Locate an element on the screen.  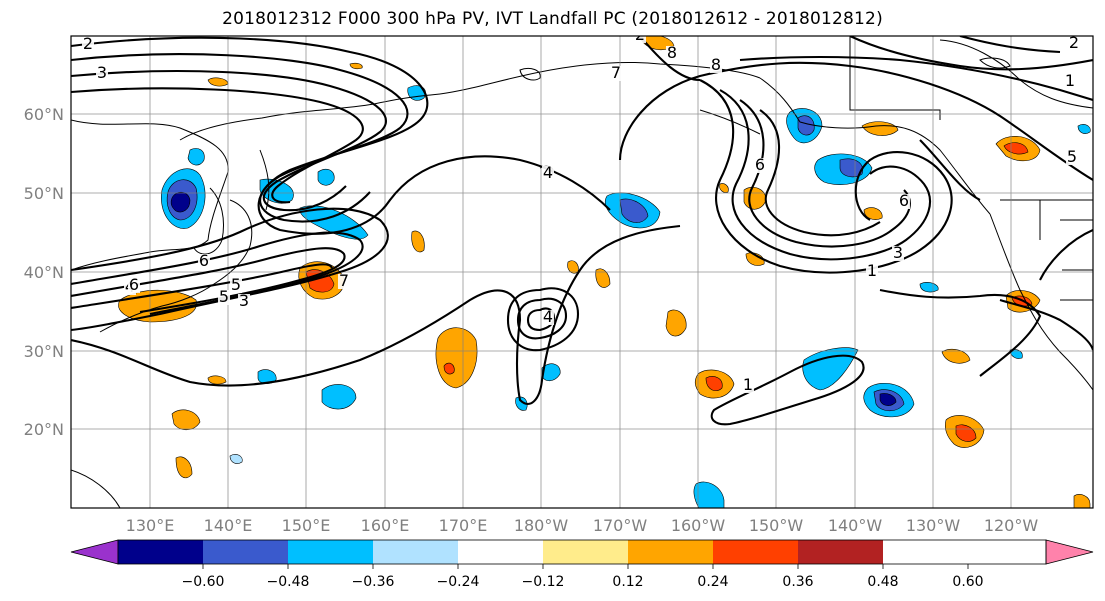
colorbar-left-extension is located at coordinates (94, 552).